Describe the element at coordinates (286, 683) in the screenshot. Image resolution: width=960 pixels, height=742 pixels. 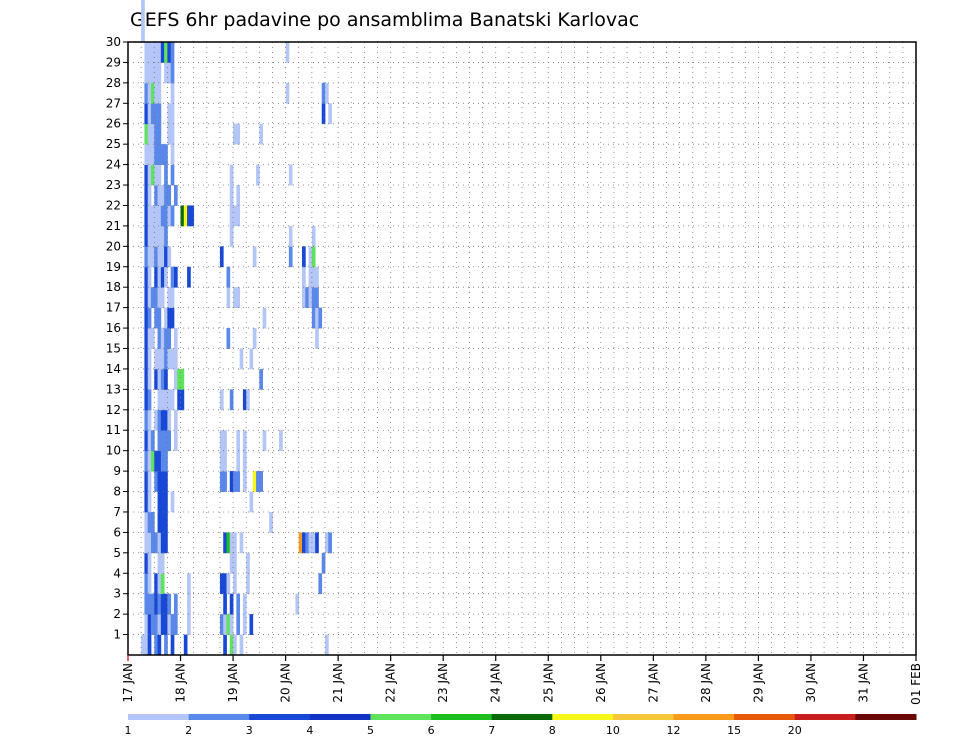
I see `x-tick-label: 20 JAN` at that location.